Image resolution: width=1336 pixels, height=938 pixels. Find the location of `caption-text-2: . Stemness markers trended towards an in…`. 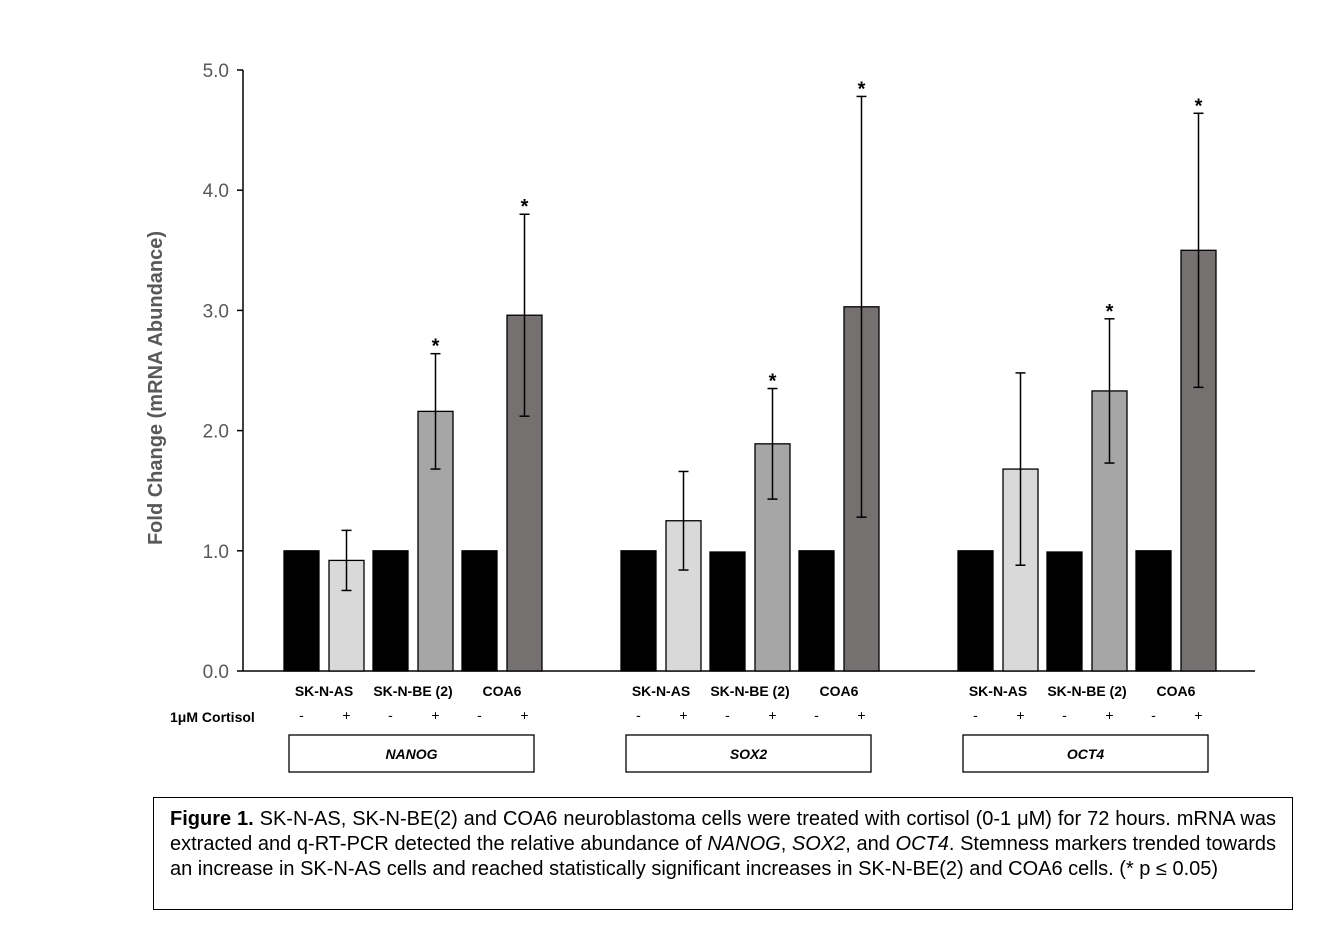

caption-text-2: . Stemness markers trended towards an in… is located at coordinates (723, 856).